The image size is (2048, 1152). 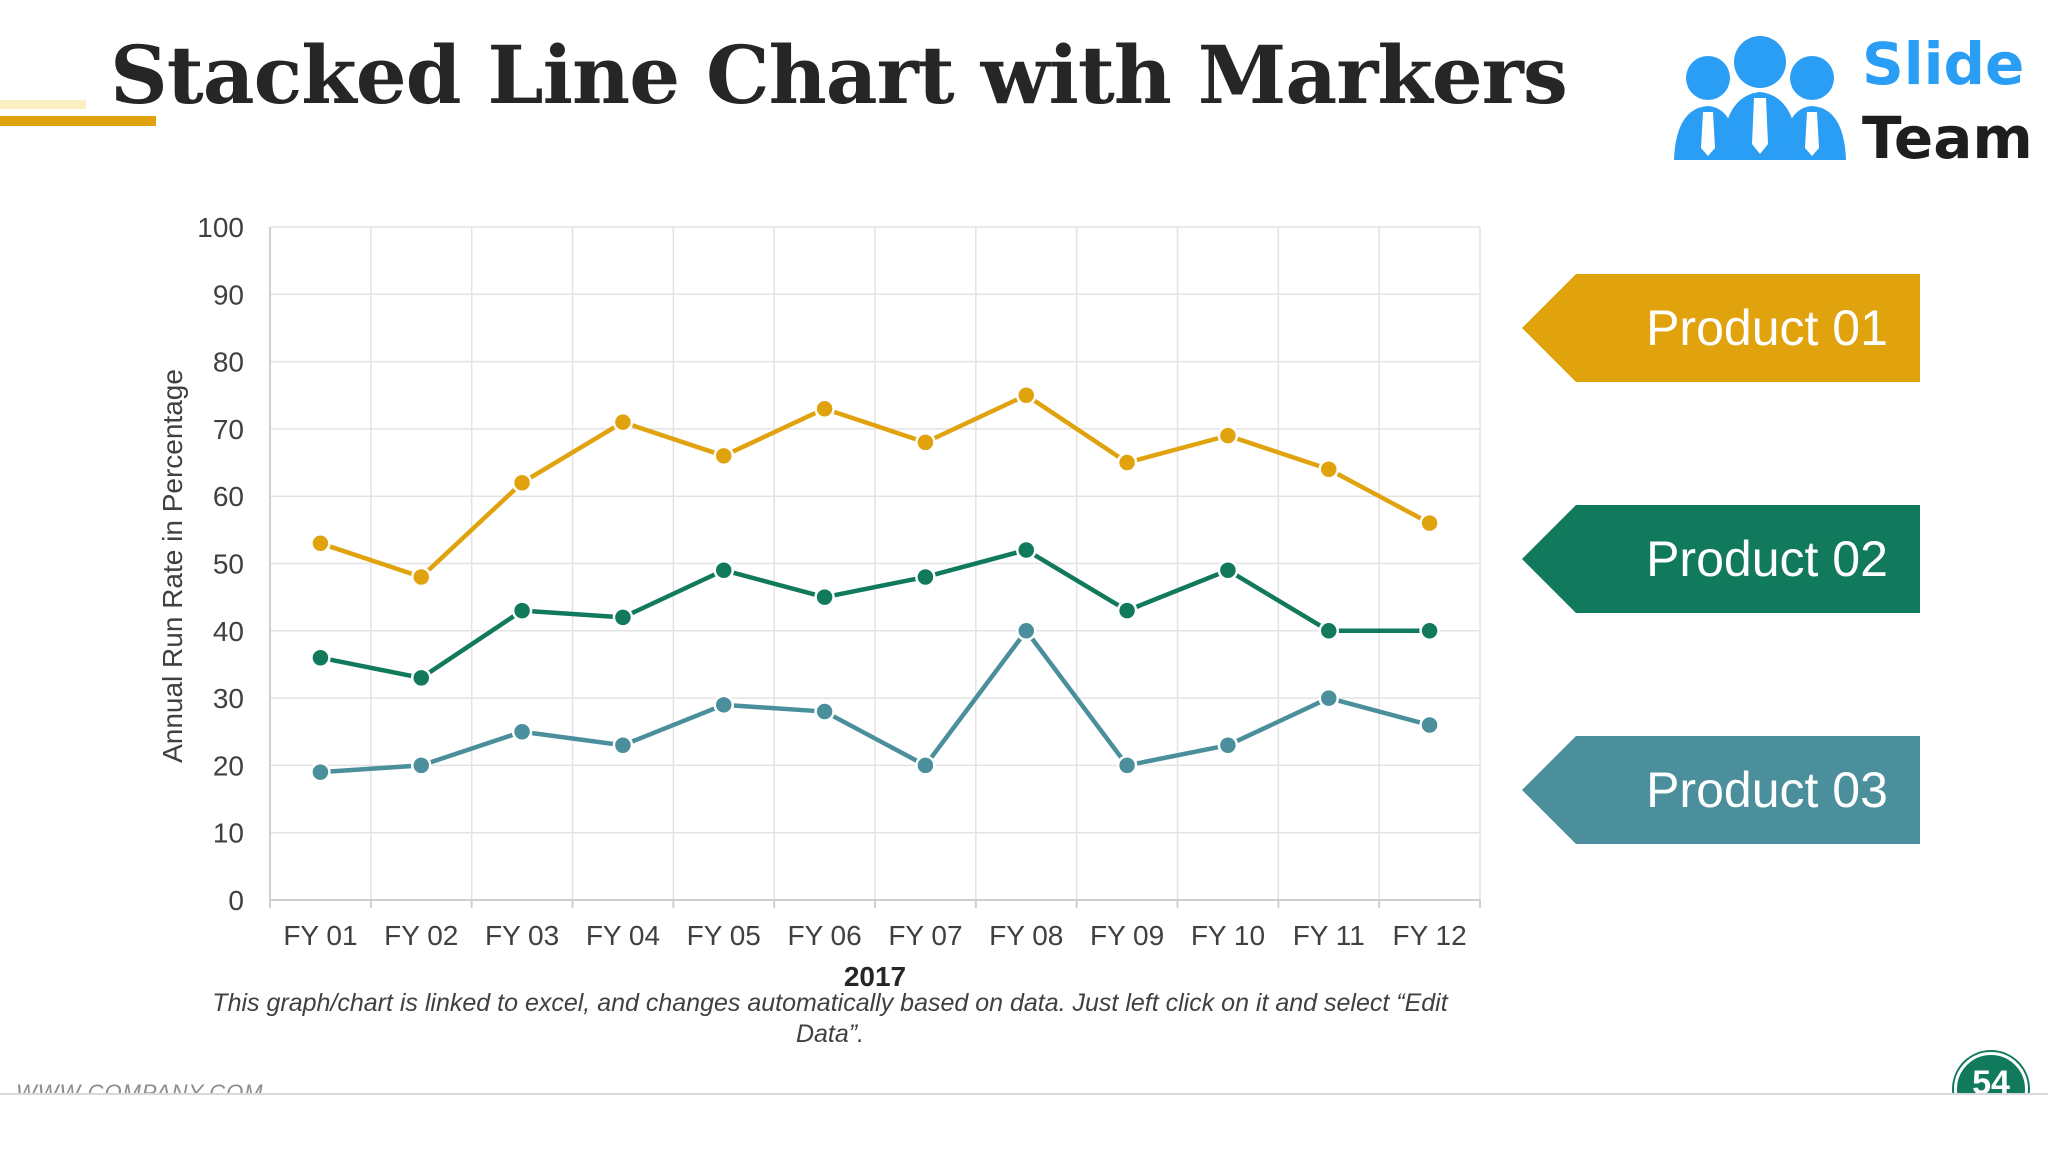 I want to click on title-accent-bar, so click(x=78, y=121).